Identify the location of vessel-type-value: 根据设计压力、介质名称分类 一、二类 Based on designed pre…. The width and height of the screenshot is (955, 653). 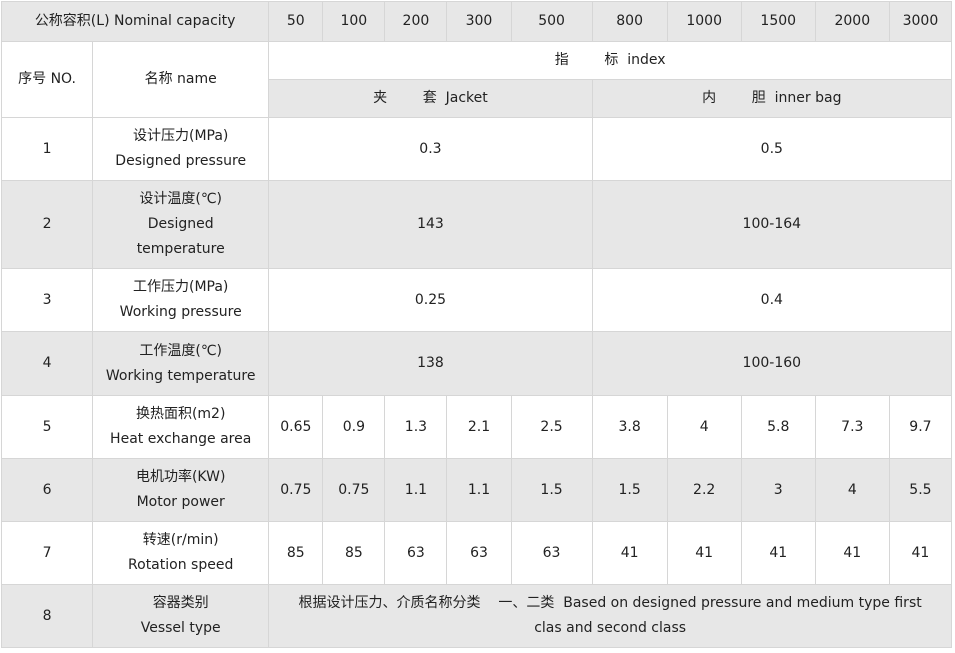
(610, 616).